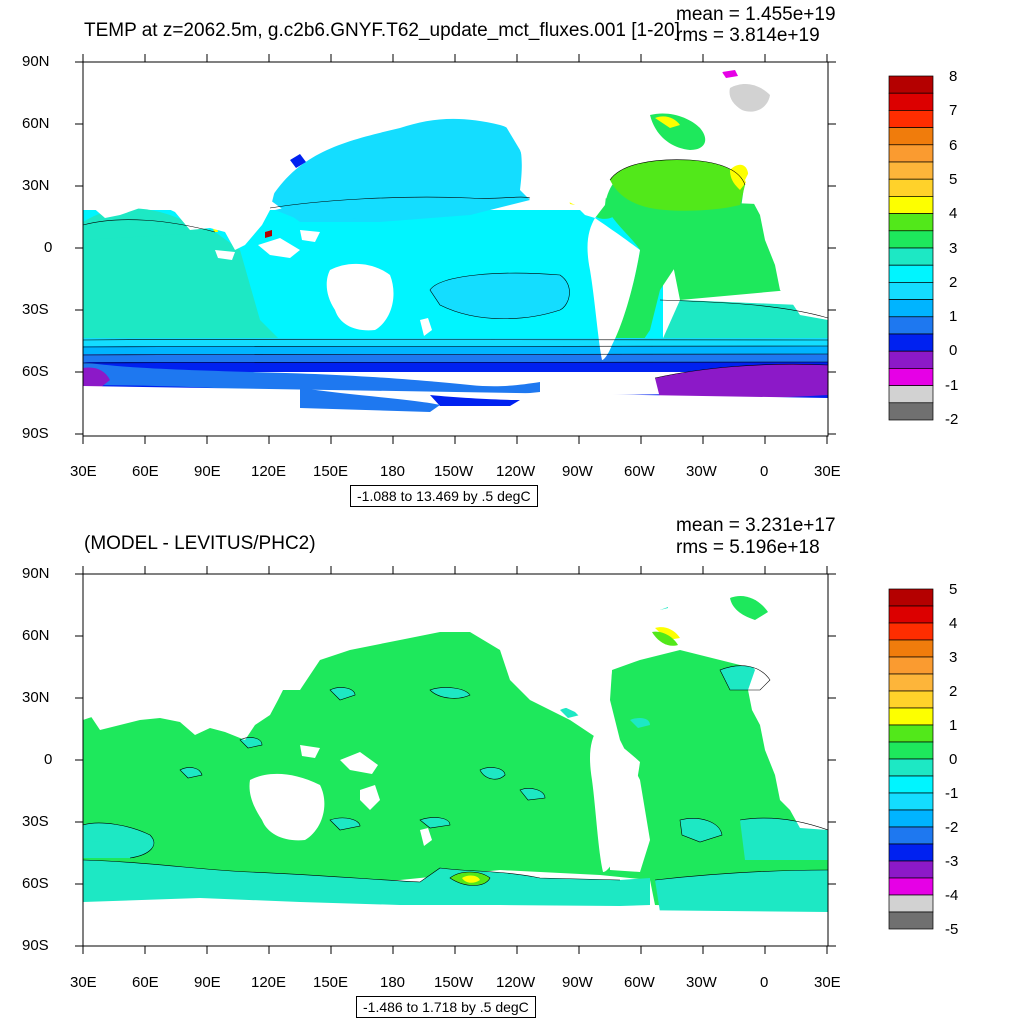  Describe the element at coordinates (953, 76) in the screenshot. I see `panel1-colorbar-label: 8` at that location.